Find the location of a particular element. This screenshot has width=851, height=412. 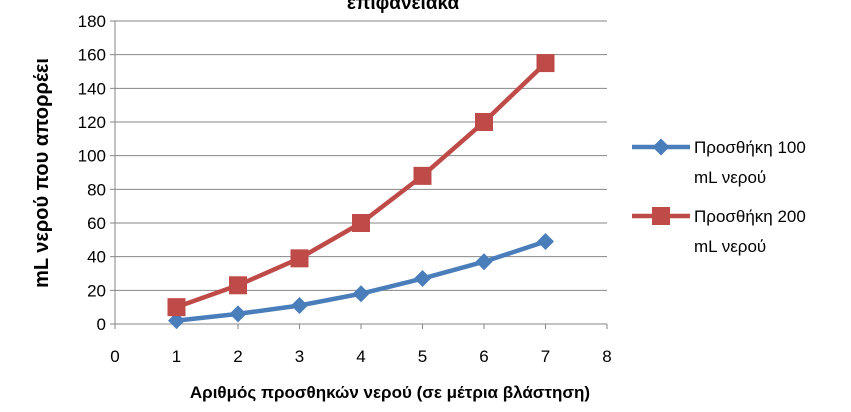

x-tick-label: 0 is located at coordinates (114, 356).